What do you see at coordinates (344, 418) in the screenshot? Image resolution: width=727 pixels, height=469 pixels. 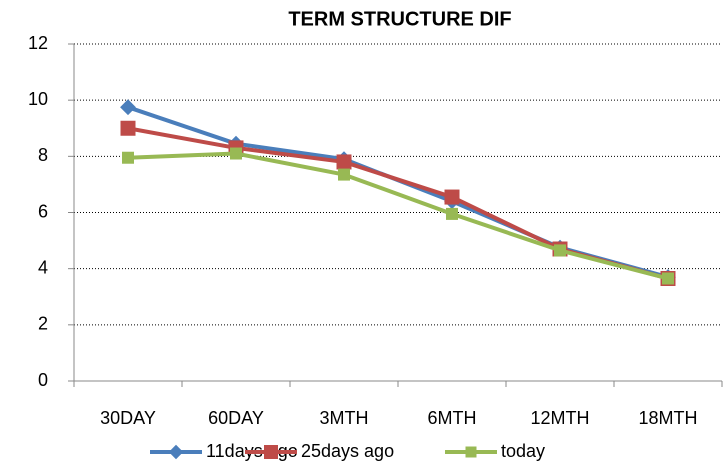 I see `x-tick-label: 3MTH` at bounding box center [344, 418].